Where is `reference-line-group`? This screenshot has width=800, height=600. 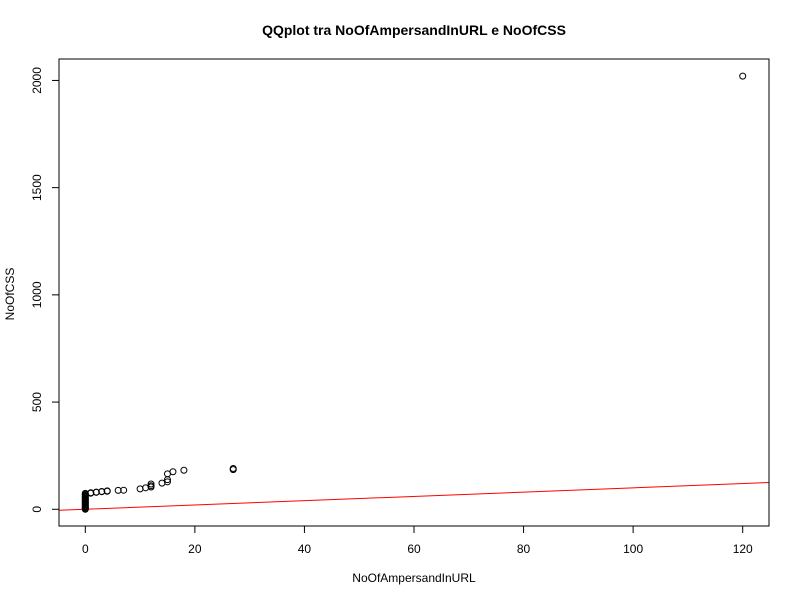
reference-line-group is located at coordinates (414, 496).